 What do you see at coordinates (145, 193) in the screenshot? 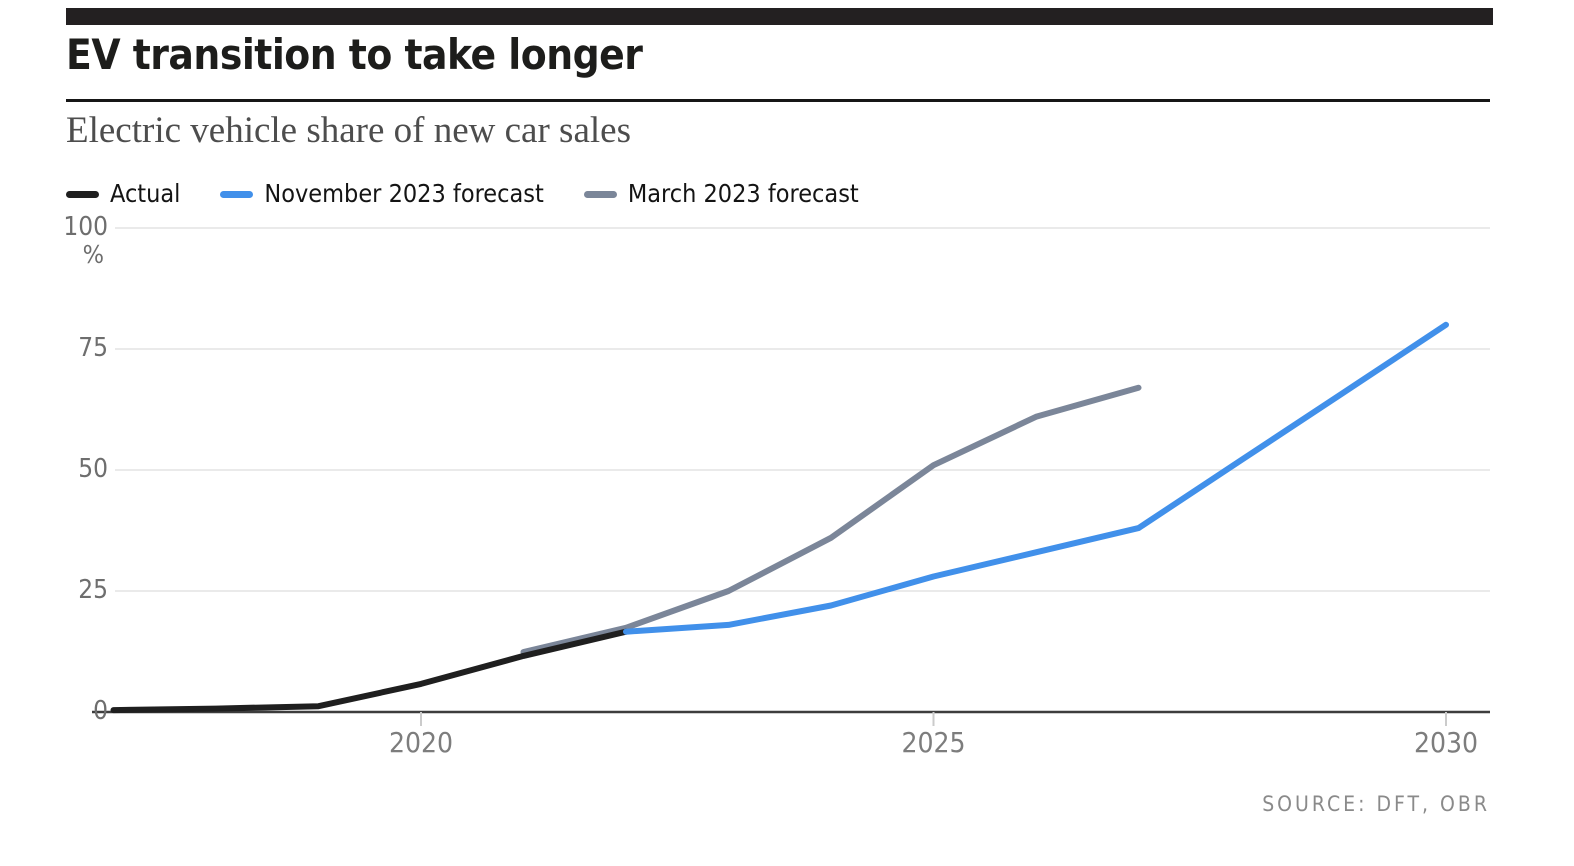
I see `legend-label: Actual` at bounding box center [145, 193].